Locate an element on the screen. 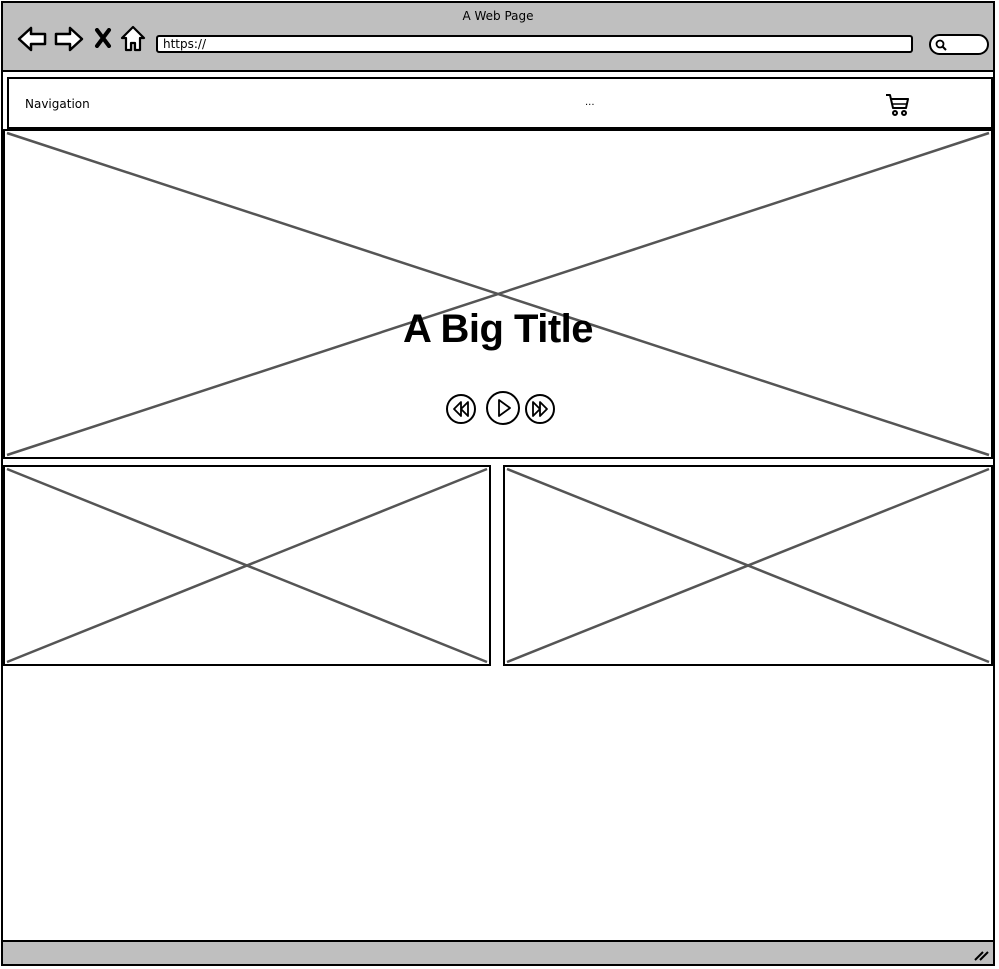 The image size is (999, 969). browser-toolbar: A Web Page https:// is located at coordinates (498, 36).